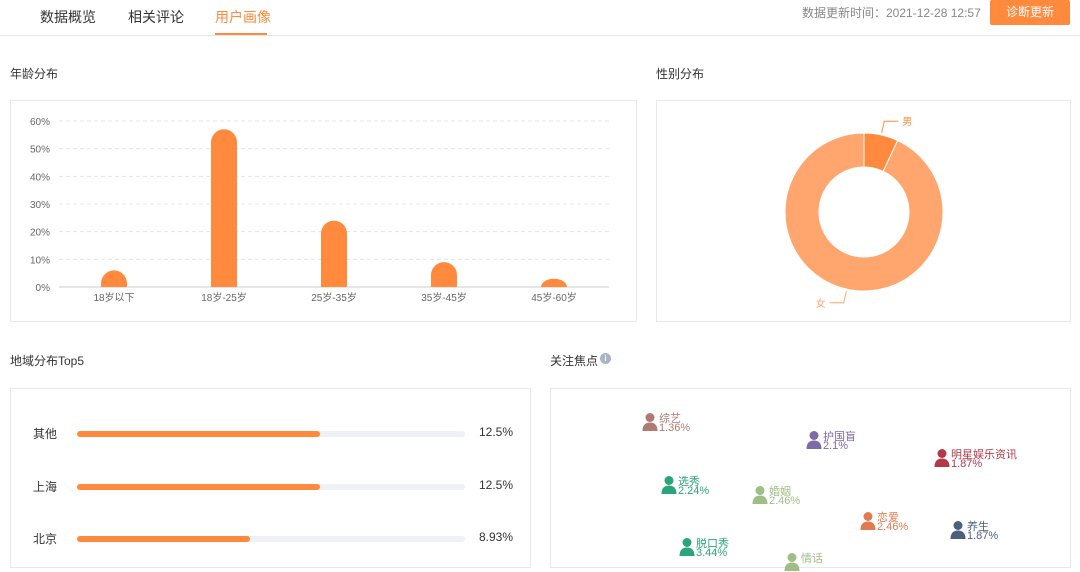 The width and height of the screenshot is (1080, 572). Describe the element at coordinates (495, 537) in the screenshot. I see `region-value: 8.93%` at that location.